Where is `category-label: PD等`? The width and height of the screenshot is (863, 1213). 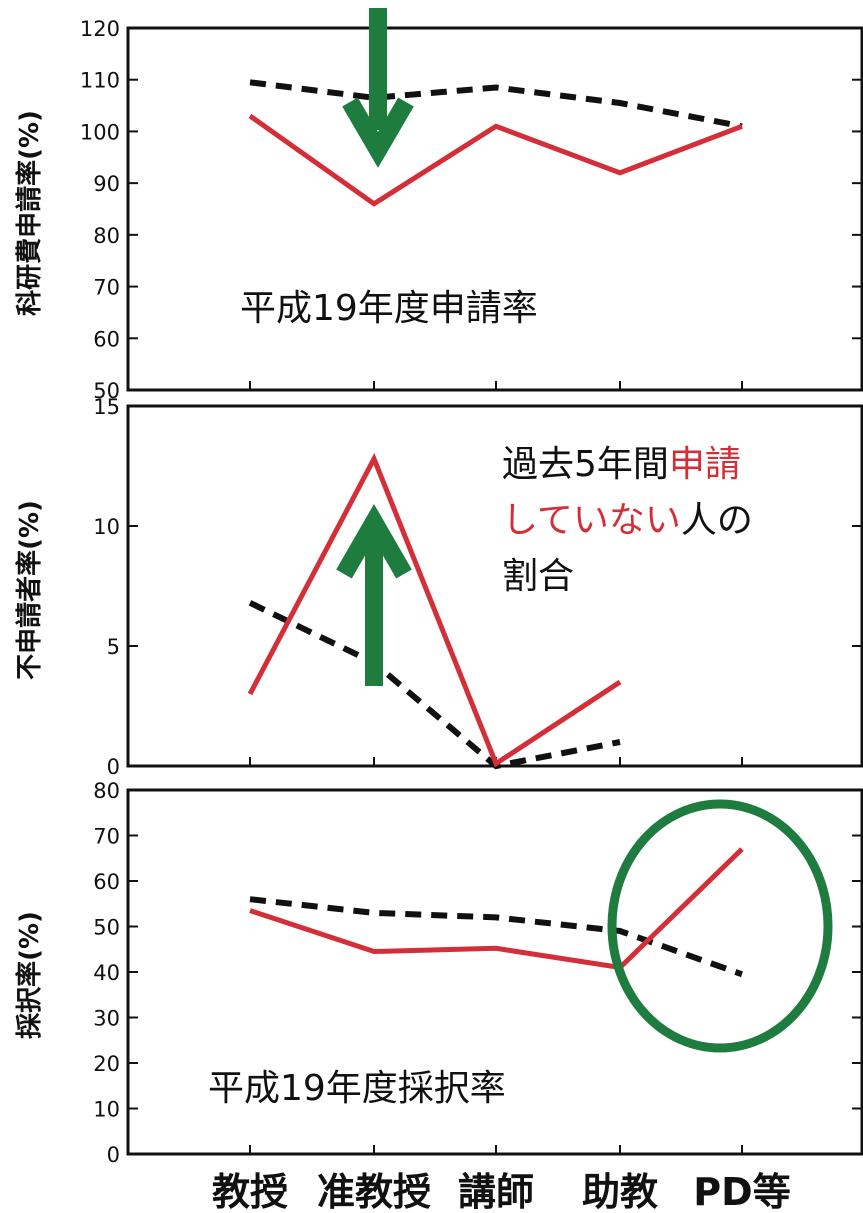 category-label: PD等 is located at coordinates (741, 1191).